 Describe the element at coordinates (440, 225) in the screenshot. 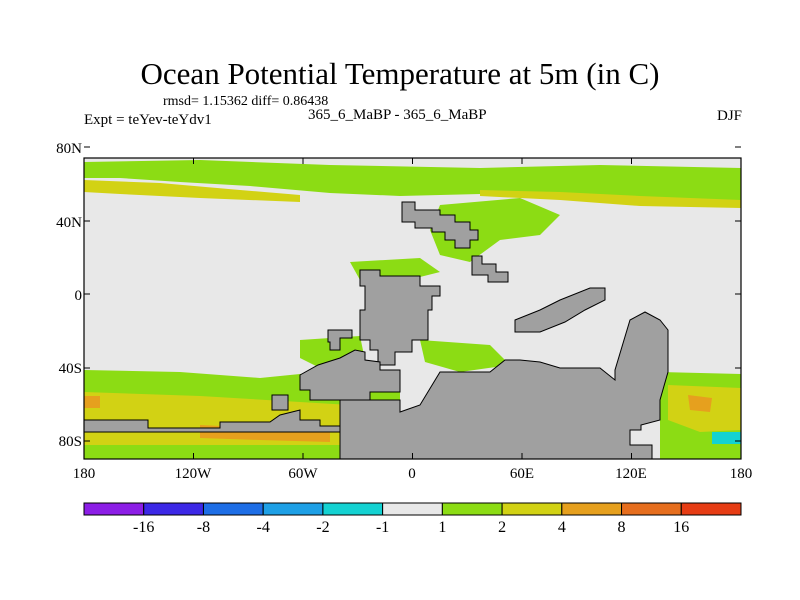

I see `land-northern-continent` at that location.